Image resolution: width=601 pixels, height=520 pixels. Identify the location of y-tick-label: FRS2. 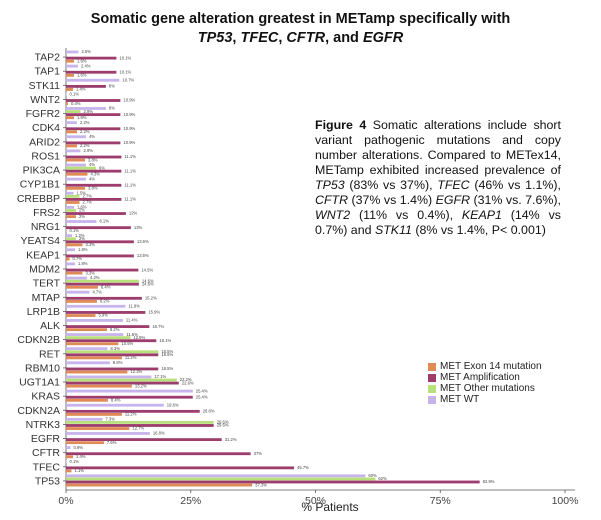
(46, 213).